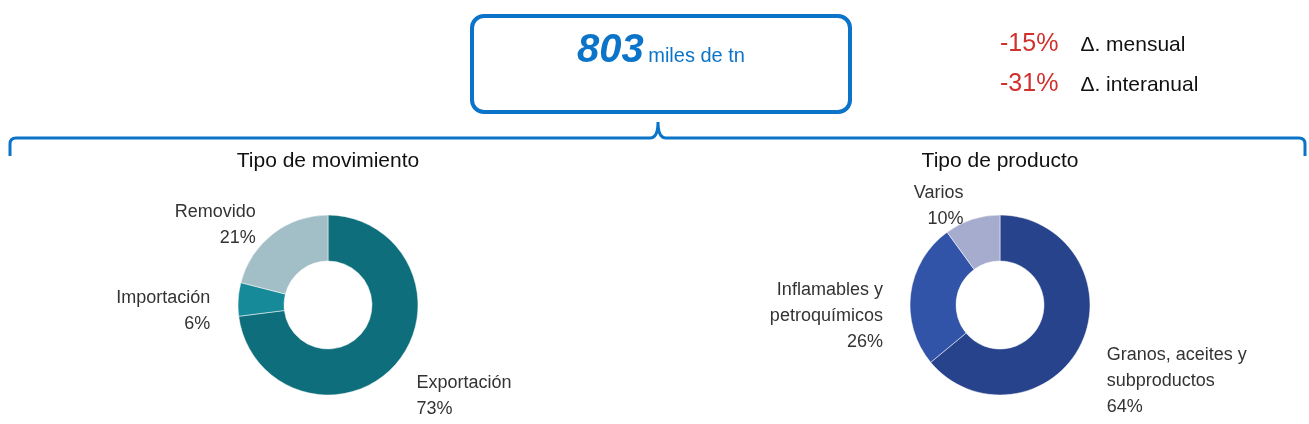 The height and width of the screenshot is (424, 1309). What do you see at coordinates (215, 210) in the screenshot?
I see `slice-label: Removido` at bounding box center [215, 210].